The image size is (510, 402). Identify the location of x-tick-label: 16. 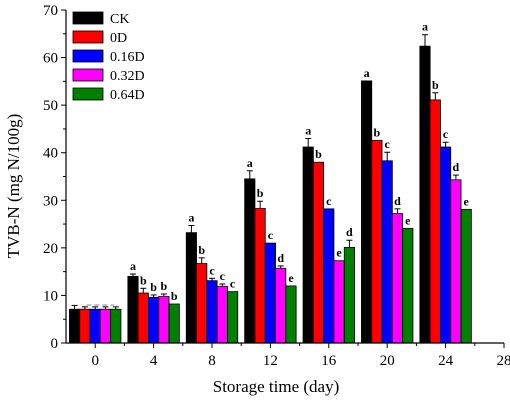
(329, 361).